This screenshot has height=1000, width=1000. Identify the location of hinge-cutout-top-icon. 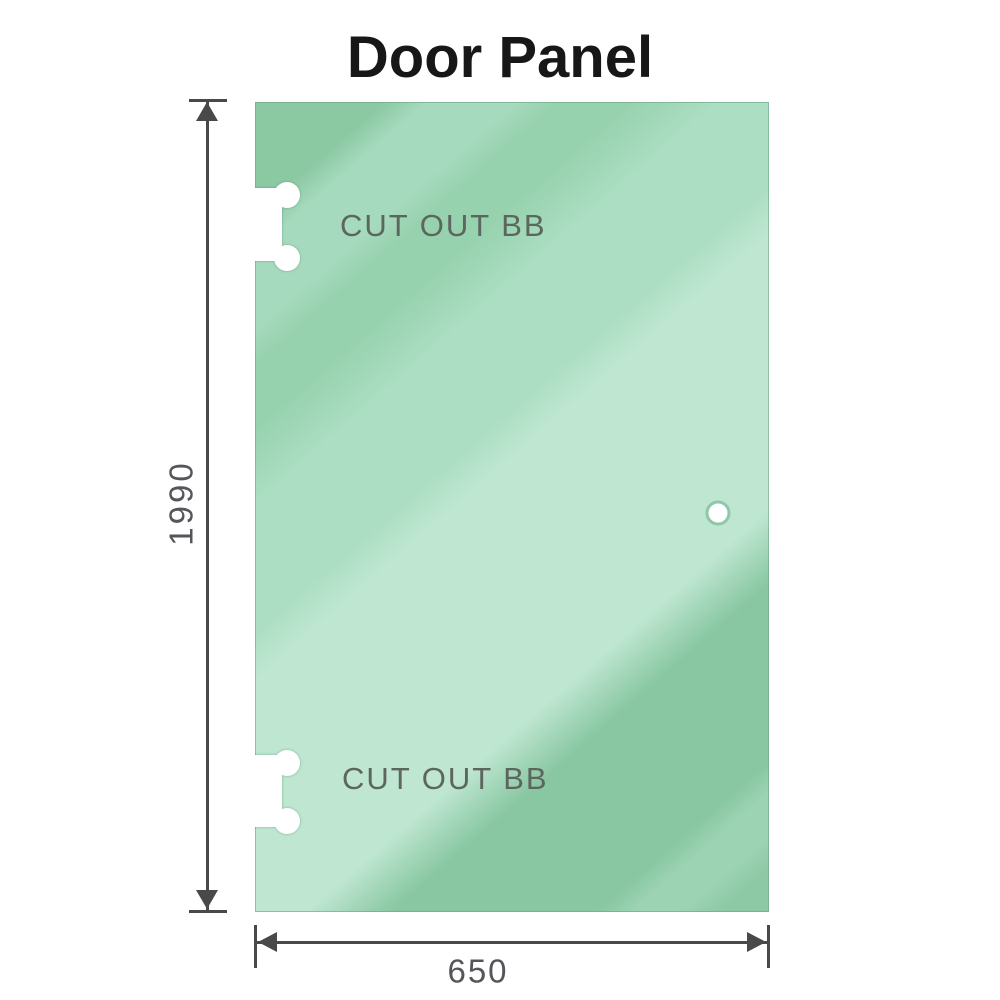
(277, 226).